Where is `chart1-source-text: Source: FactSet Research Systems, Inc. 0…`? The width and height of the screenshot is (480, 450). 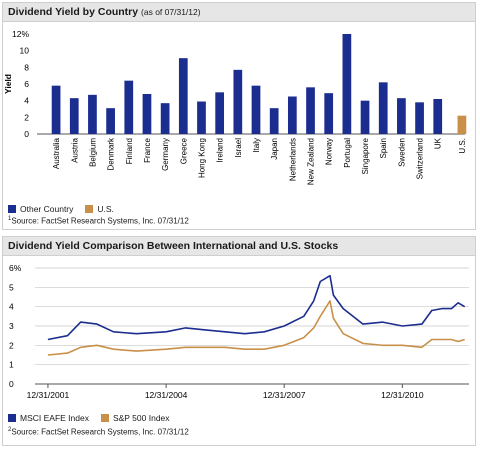
chart1-source-text: Source: FactSet Research Systems, Inc. 0… is located at coordinates (100, 221).